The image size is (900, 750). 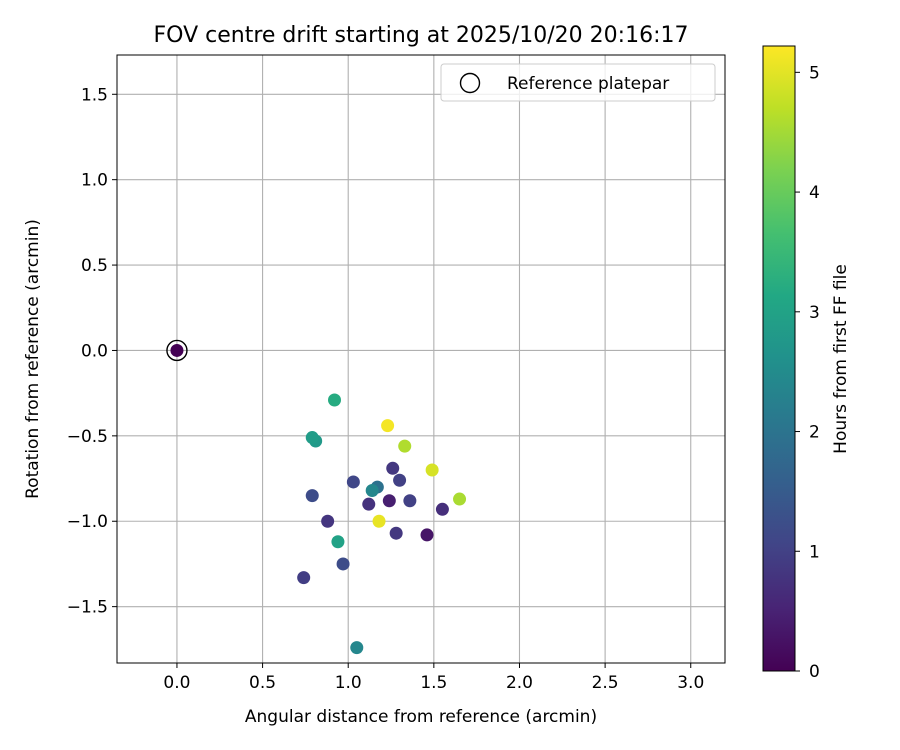 I want to click on y-tick-label: −1.5, so click(x=87, y=608).